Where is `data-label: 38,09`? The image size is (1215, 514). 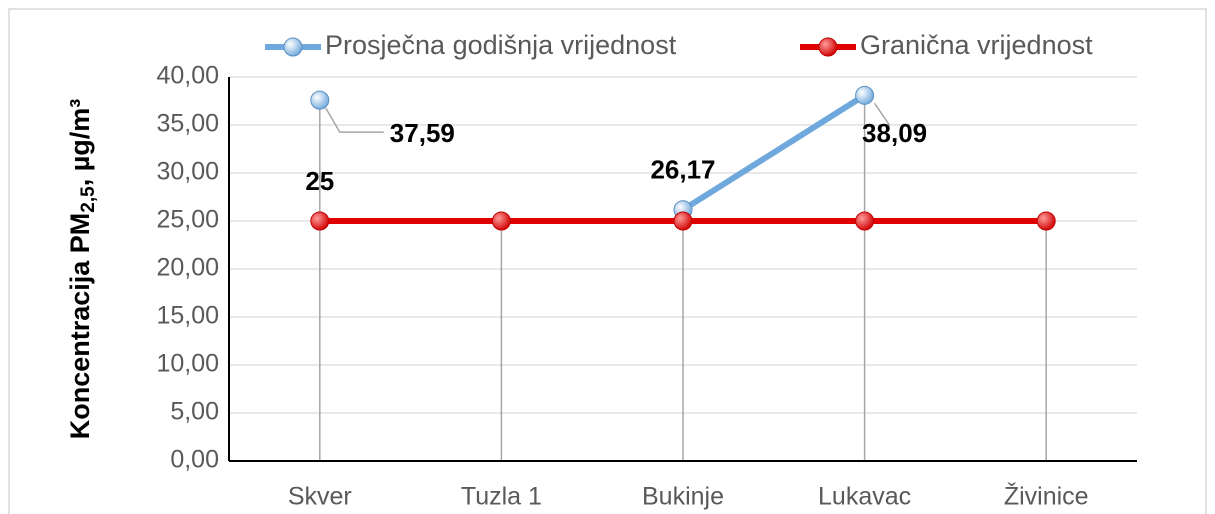 data-label: 38,09 is located at coordinates (894, 133).